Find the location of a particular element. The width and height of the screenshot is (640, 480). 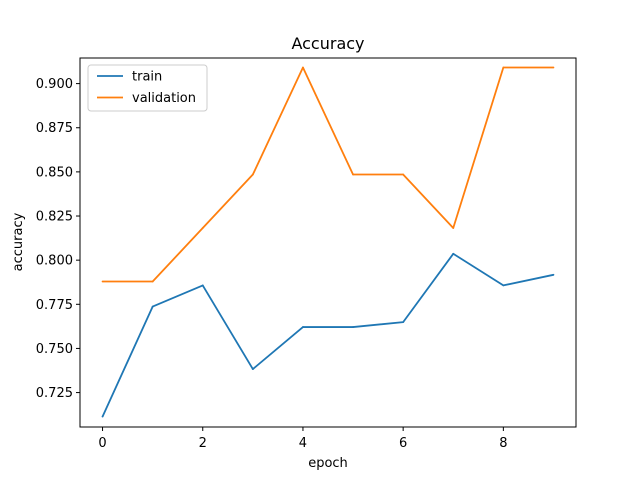

y-tick-label: 0.750 is located at coordinates (54, 349).